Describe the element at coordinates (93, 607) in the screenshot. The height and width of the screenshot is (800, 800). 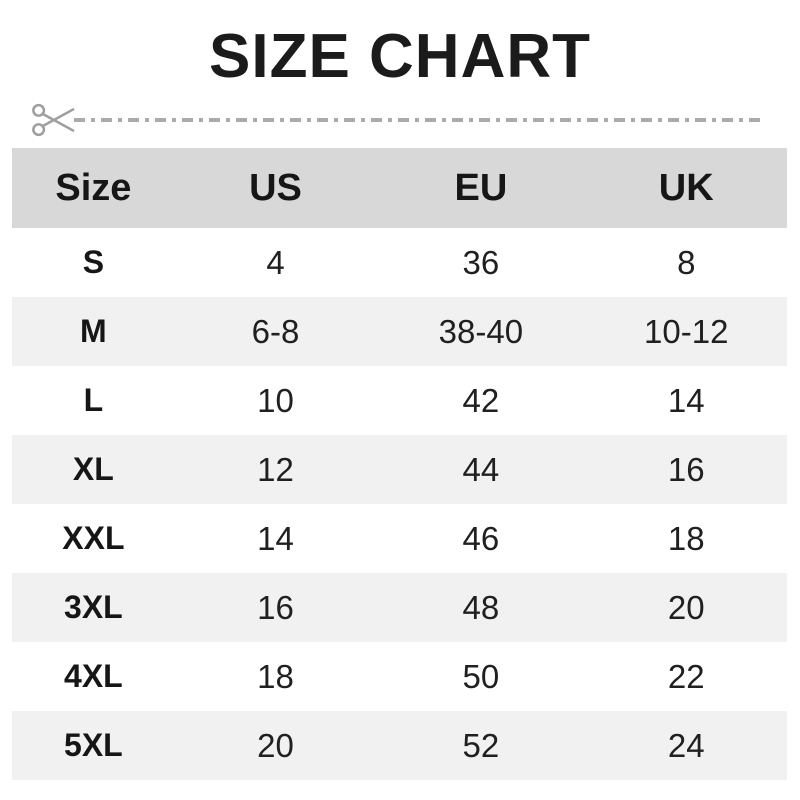
I see `size-cell: 3XL` at that location.